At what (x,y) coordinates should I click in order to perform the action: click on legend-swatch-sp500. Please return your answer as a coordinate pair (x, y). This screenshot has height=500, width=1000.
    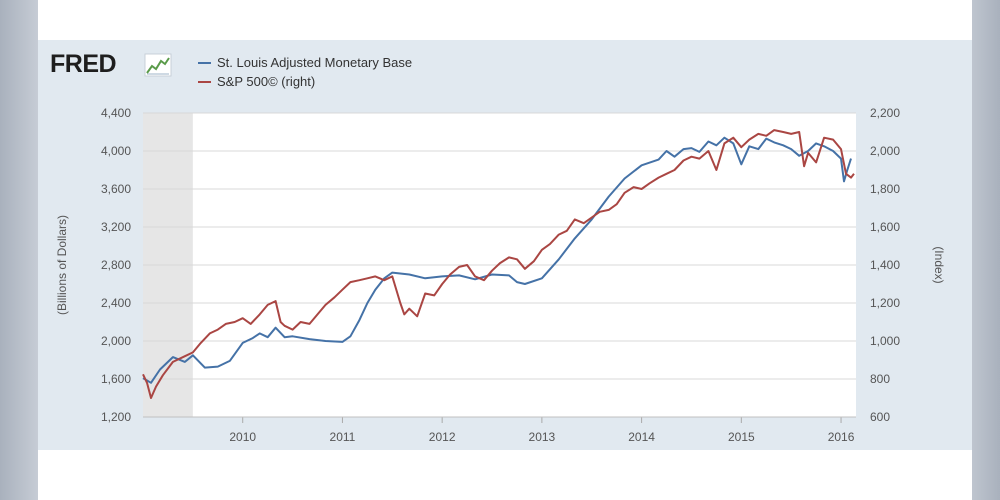
    Looking at the image, I should click on (204, 81).